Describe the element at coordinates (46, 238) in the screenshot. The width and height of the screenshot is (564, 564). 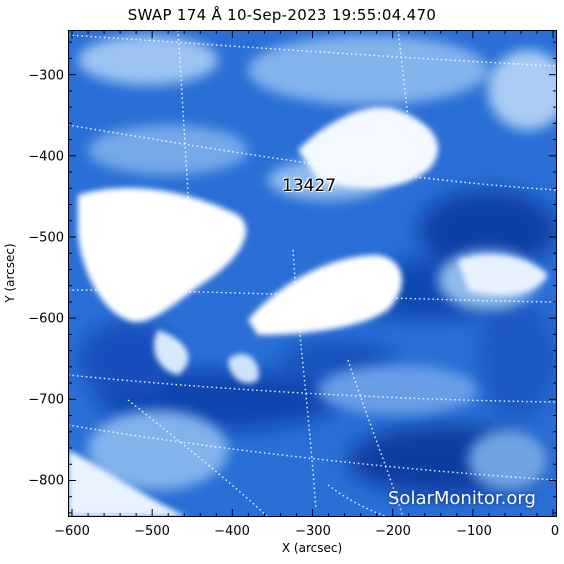
I see `y-tick-label: −500` at that location.